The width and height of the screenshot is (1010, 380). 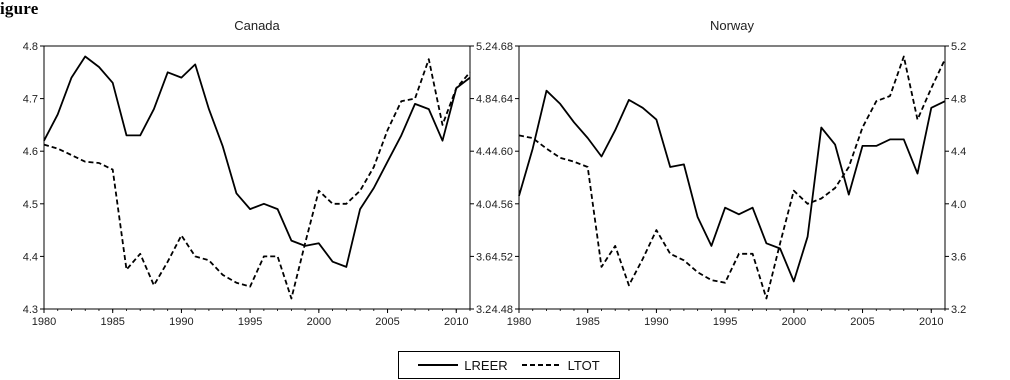 What do you see at coordinates (958, 257) in the screenshot?
I see `chart-norway-y-right-tick-label: 3.6` at bounding box center [958, 257].